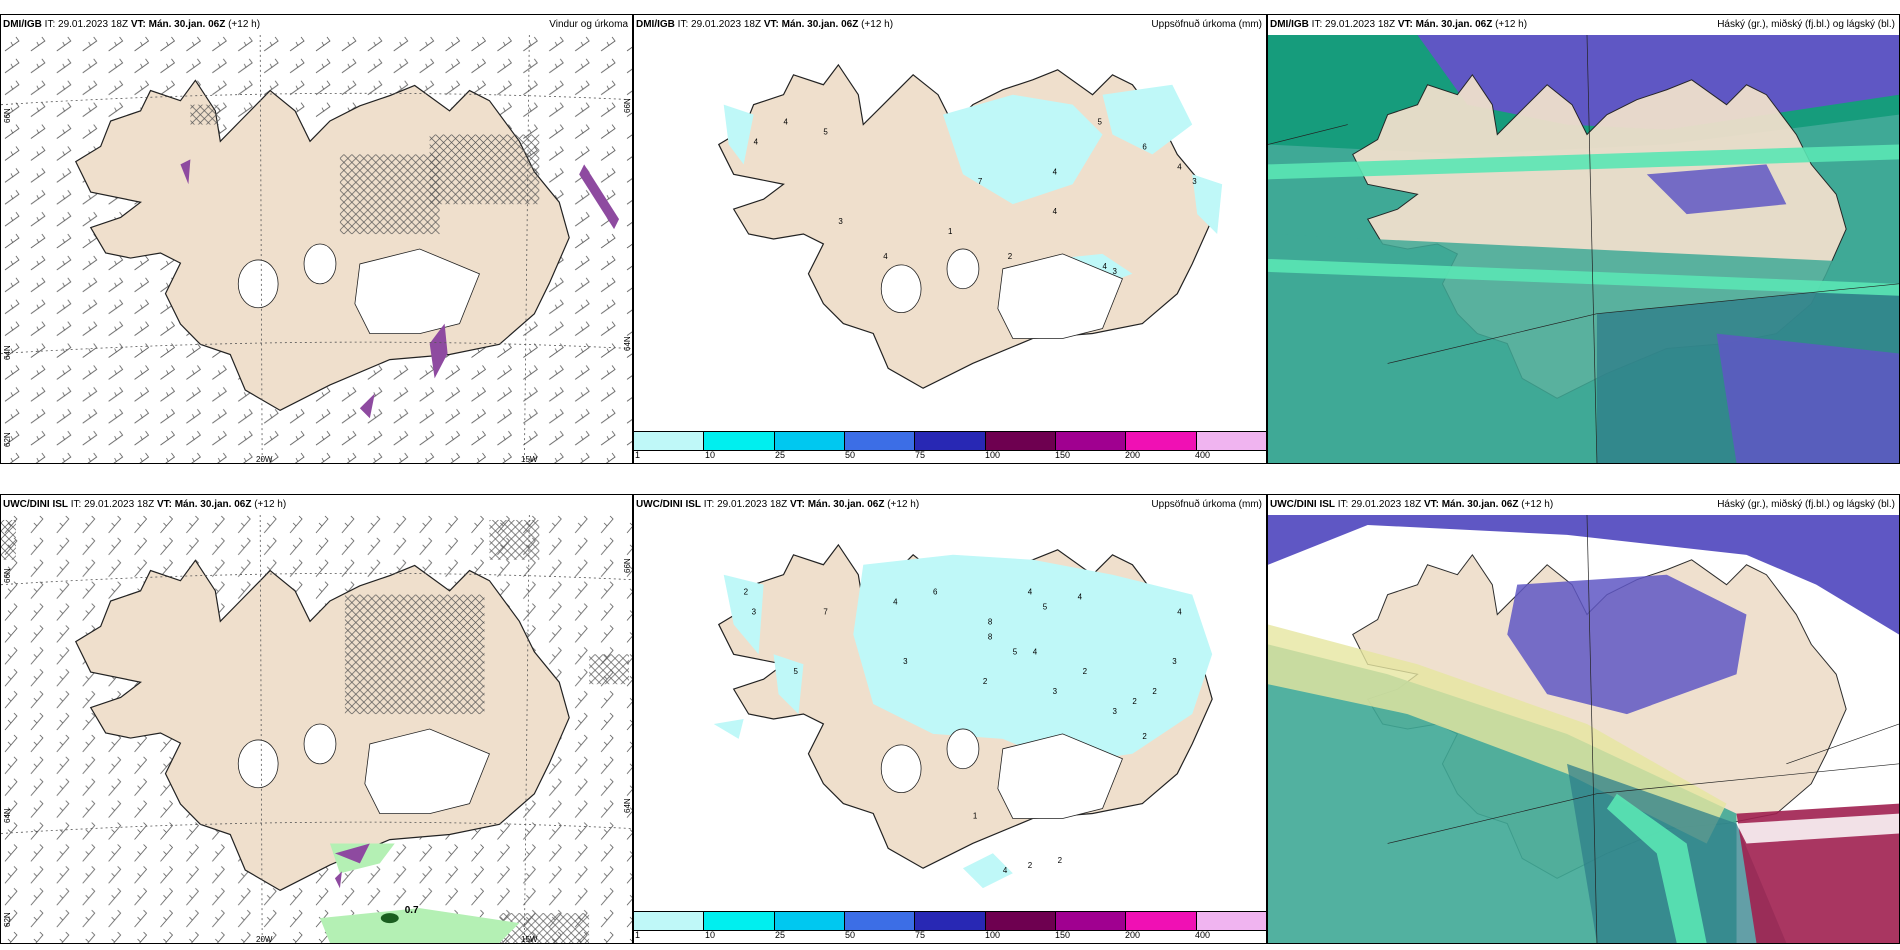  I want to click on map-svg: 4 5 4 3 7 1 5 4 4 6 4 3 2 4 4 3, so click(970, 226).